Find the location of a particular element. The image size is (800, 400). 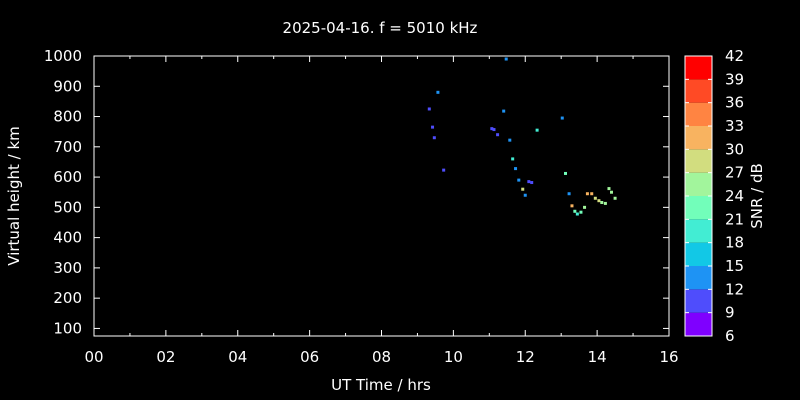

colorbar-tick-label: 39 is located at coordinates (734, 79).